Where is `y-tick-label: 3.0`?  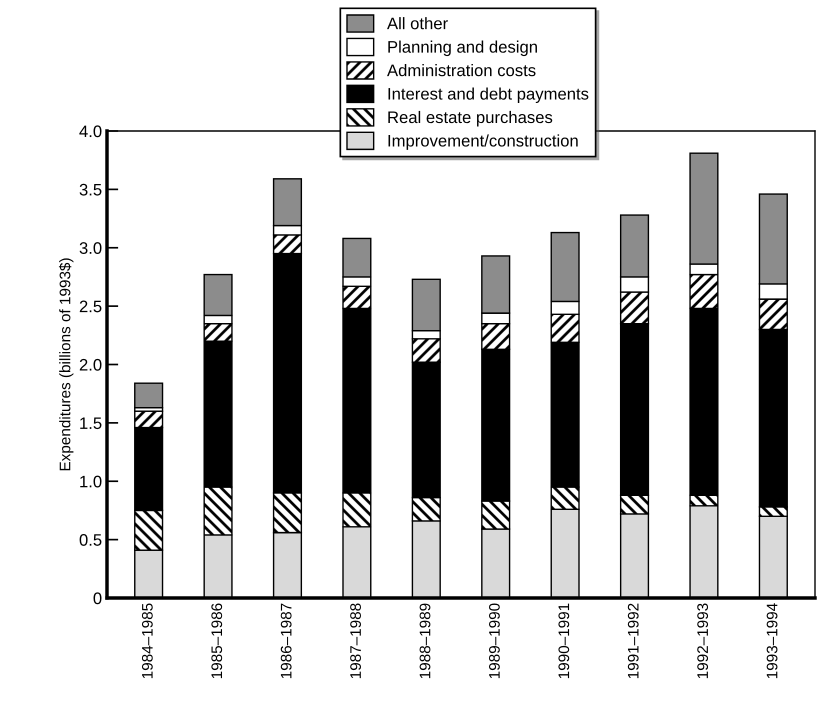
y-tick-label: 3.0 is located at coordinates (91, 248).